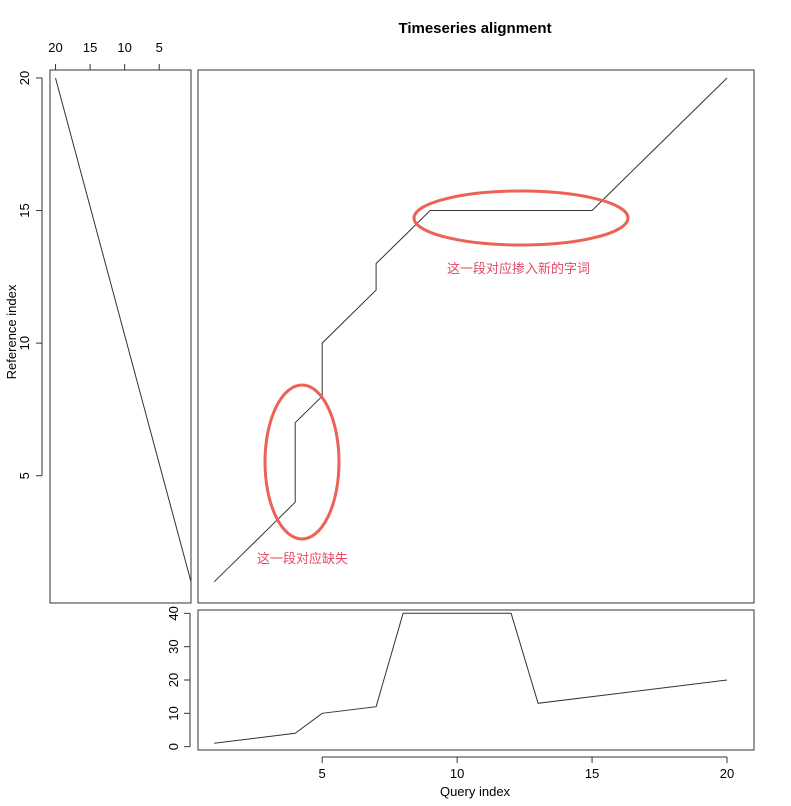 Image resolution: width=791 pixels, height=806 pixels. What do you see at coordinates (727, 773) in the screenshot?
I see `x-tick-label: 20` at bounding box center [727, 773].